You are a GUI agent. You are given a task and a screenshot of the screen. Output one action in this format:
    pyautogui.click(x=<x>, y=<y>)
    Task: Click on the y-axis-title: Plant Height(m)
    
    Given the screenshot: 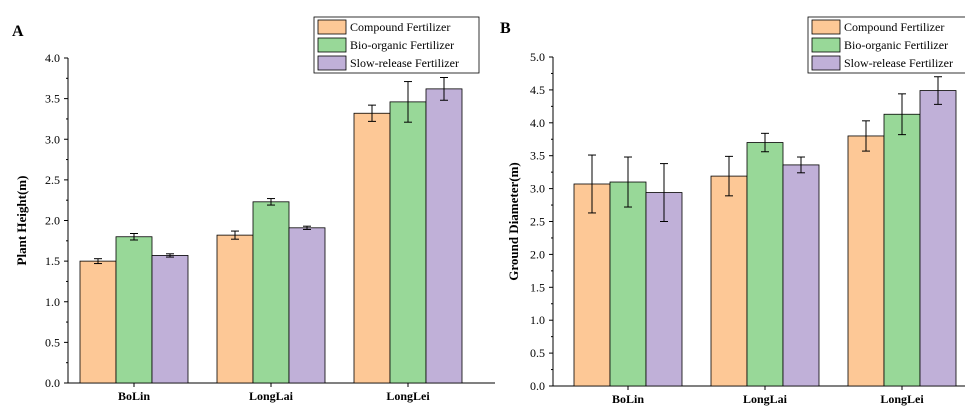 What is the action you would take?
    pyautogui.click(x=21, y=221)
    